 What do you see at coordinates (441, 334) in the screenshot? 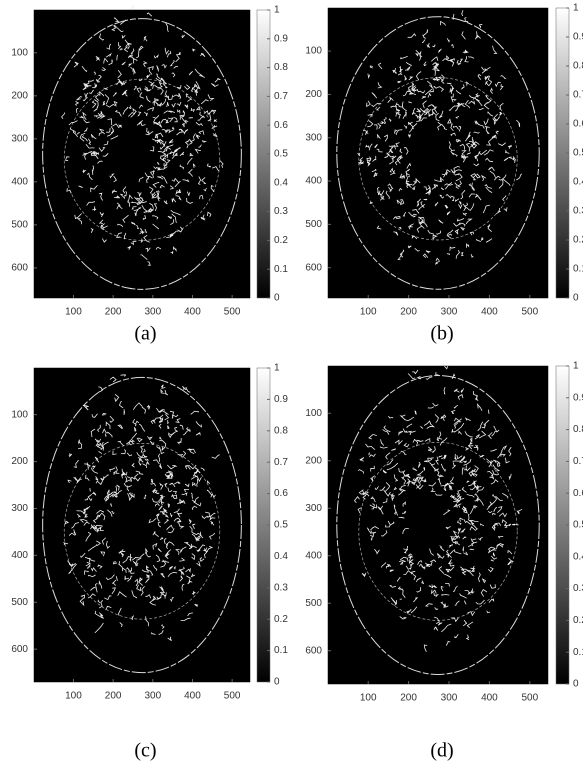
I see `caption: (b)` at bounding box center [441, 334].